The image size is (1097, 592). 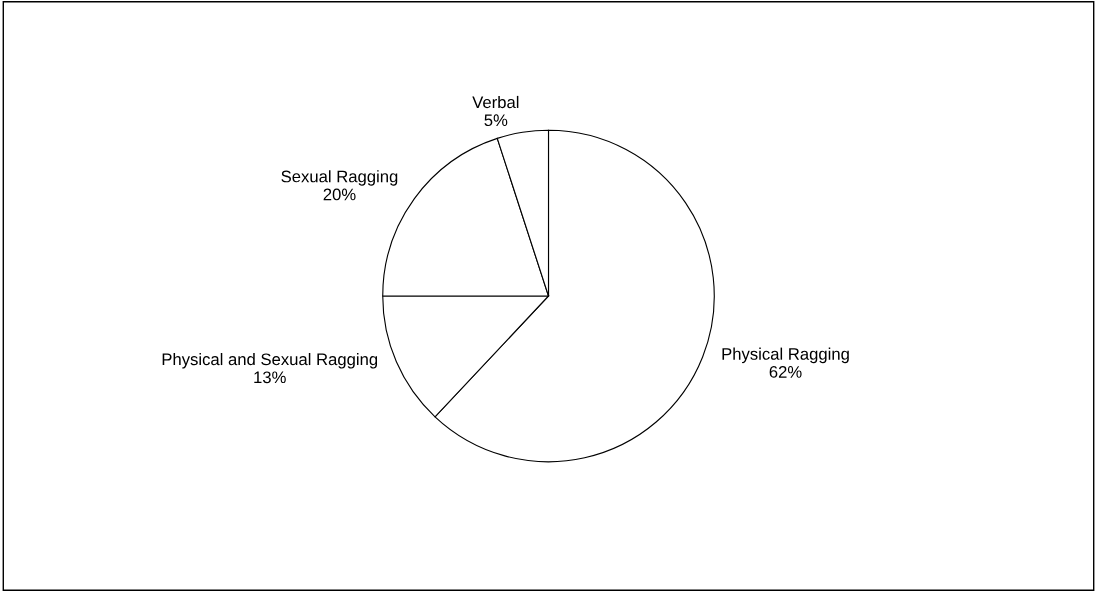 I want to click on slice-label: Physical and Sexual Ragging, so click(x=270, y=360).